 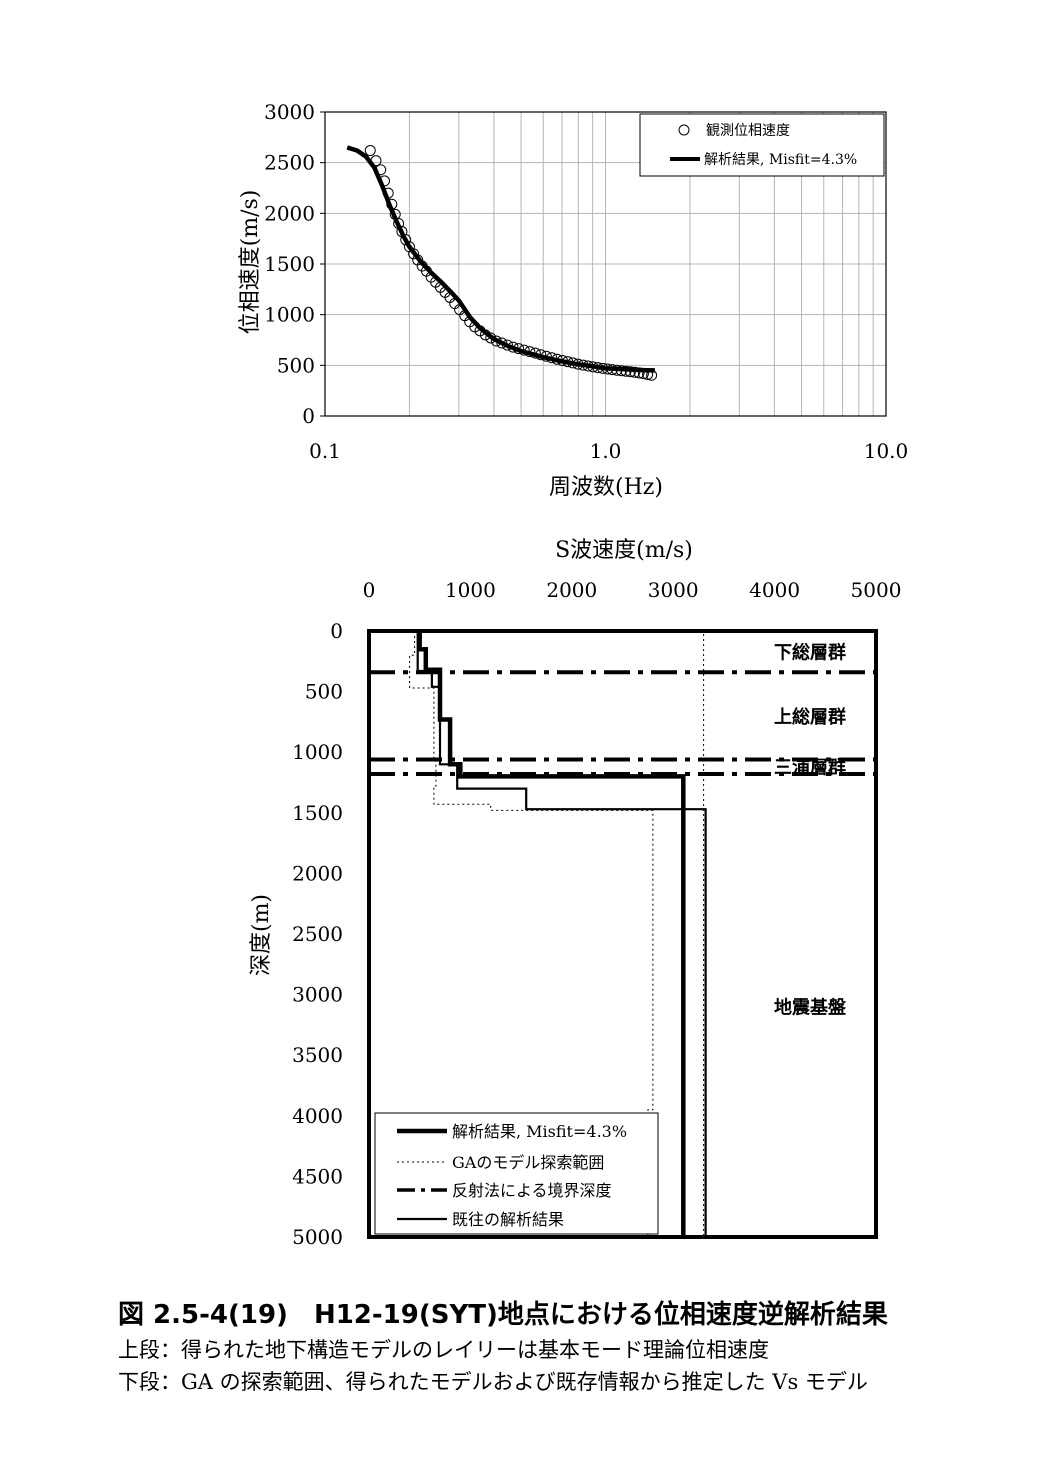 I want to click on lower-y-tick-label: 3000, so click(x=317, y=995).